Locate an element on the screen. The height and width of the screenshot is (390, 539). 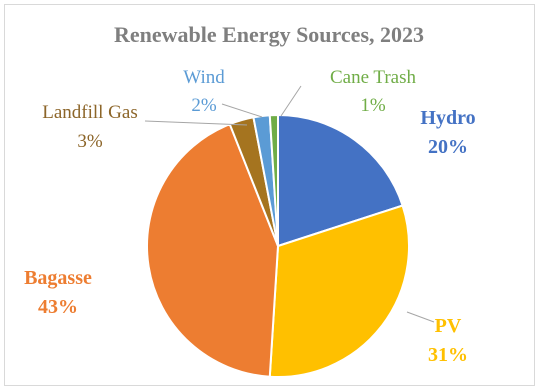
pie-slice-cane-trash is located at coordinates (273, 180).